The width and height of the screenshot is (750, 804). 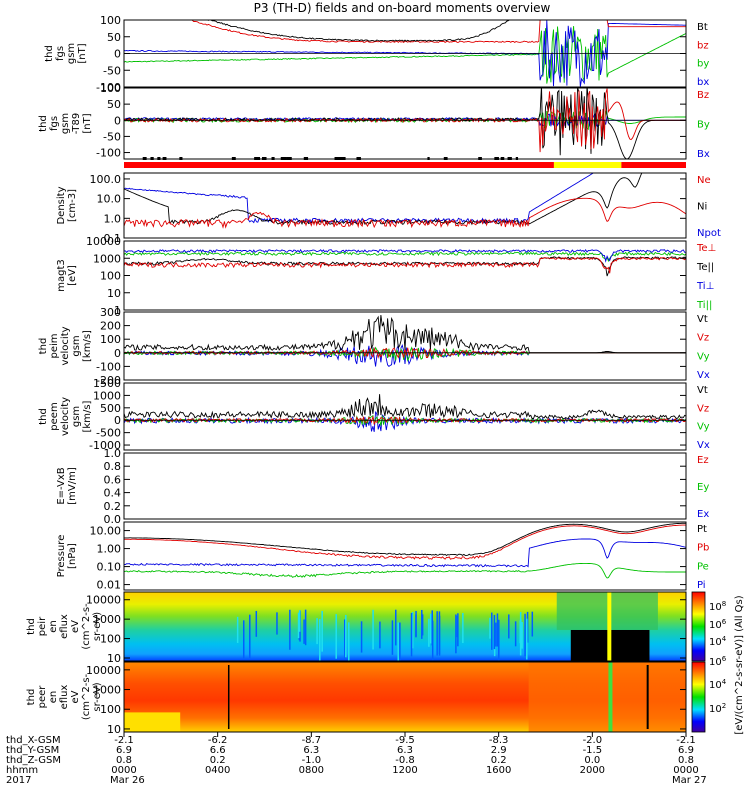 I want to click on y-tick-label: 0.6, so click(x=113, y=479).